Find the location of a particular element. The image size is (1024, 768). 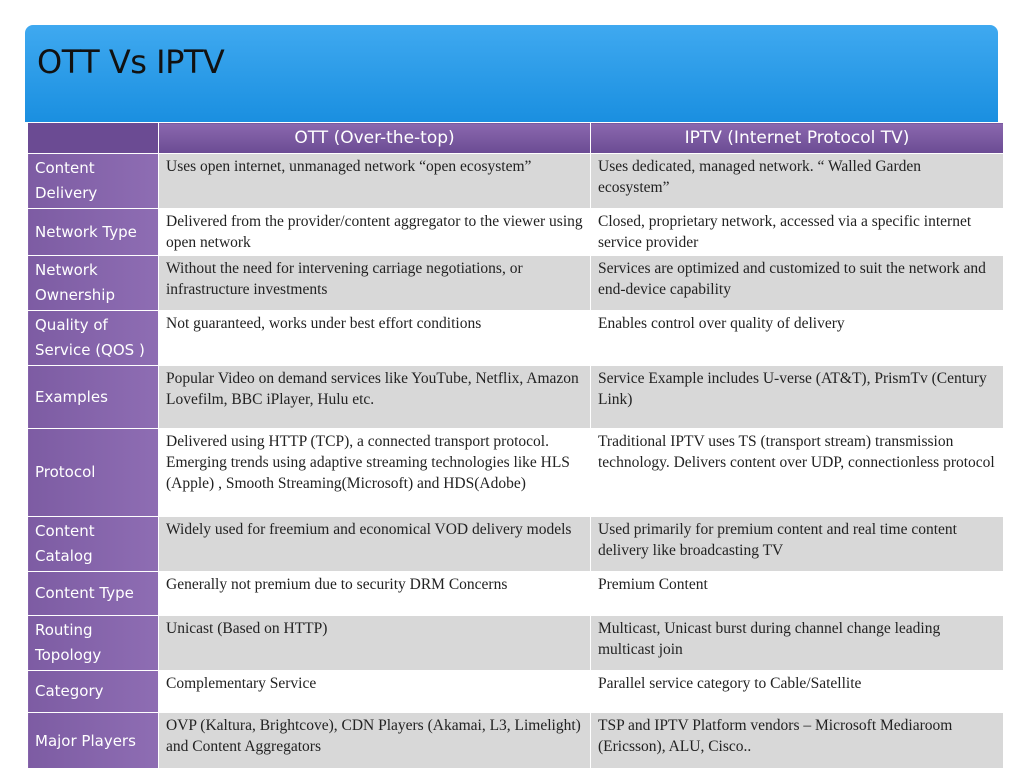

slide-title: OTT Vs IPTV is located at coordinates (131, 62).